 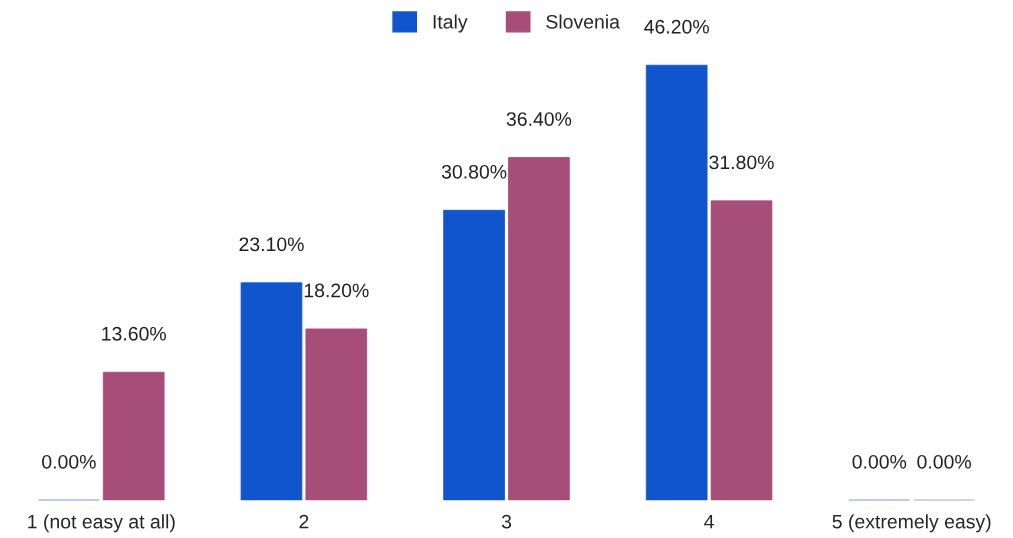 I want to click on x-tick-label: 5 (extremely easy), so click(x=911, y=523).